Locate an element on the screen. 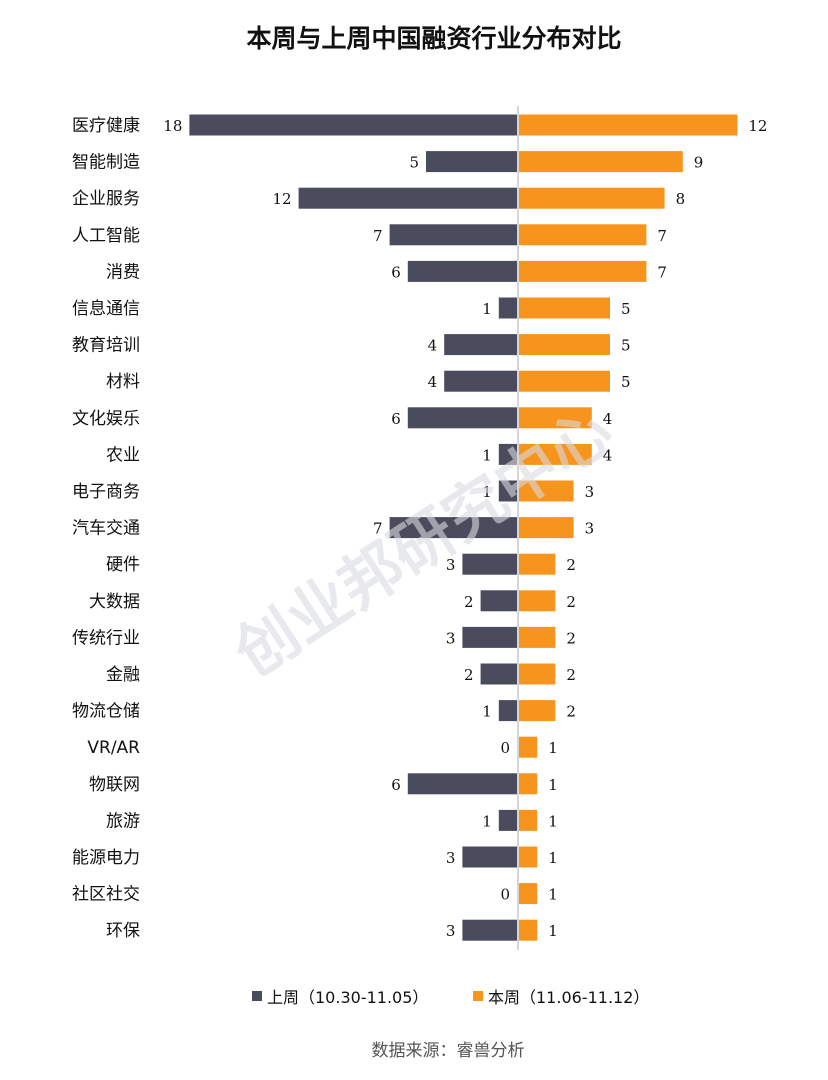  legend-label-last-week: 上周（10.30-11.05） is located at coordinates (347, 997).